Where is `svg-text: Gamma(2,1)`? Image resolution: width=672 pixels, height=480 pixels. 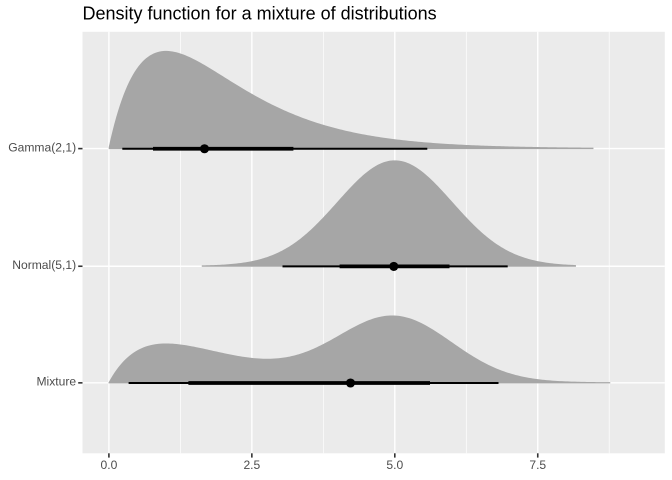
svg-text: Gamma(2,1) is located at coordinates (42, 147).